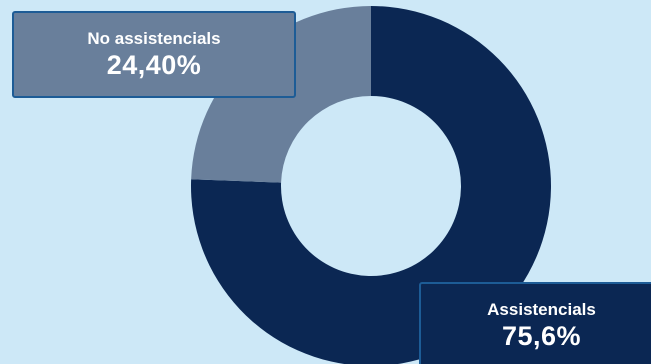  I want to click on category-label-no-assistencials: No assistencials, so click(154, 38).